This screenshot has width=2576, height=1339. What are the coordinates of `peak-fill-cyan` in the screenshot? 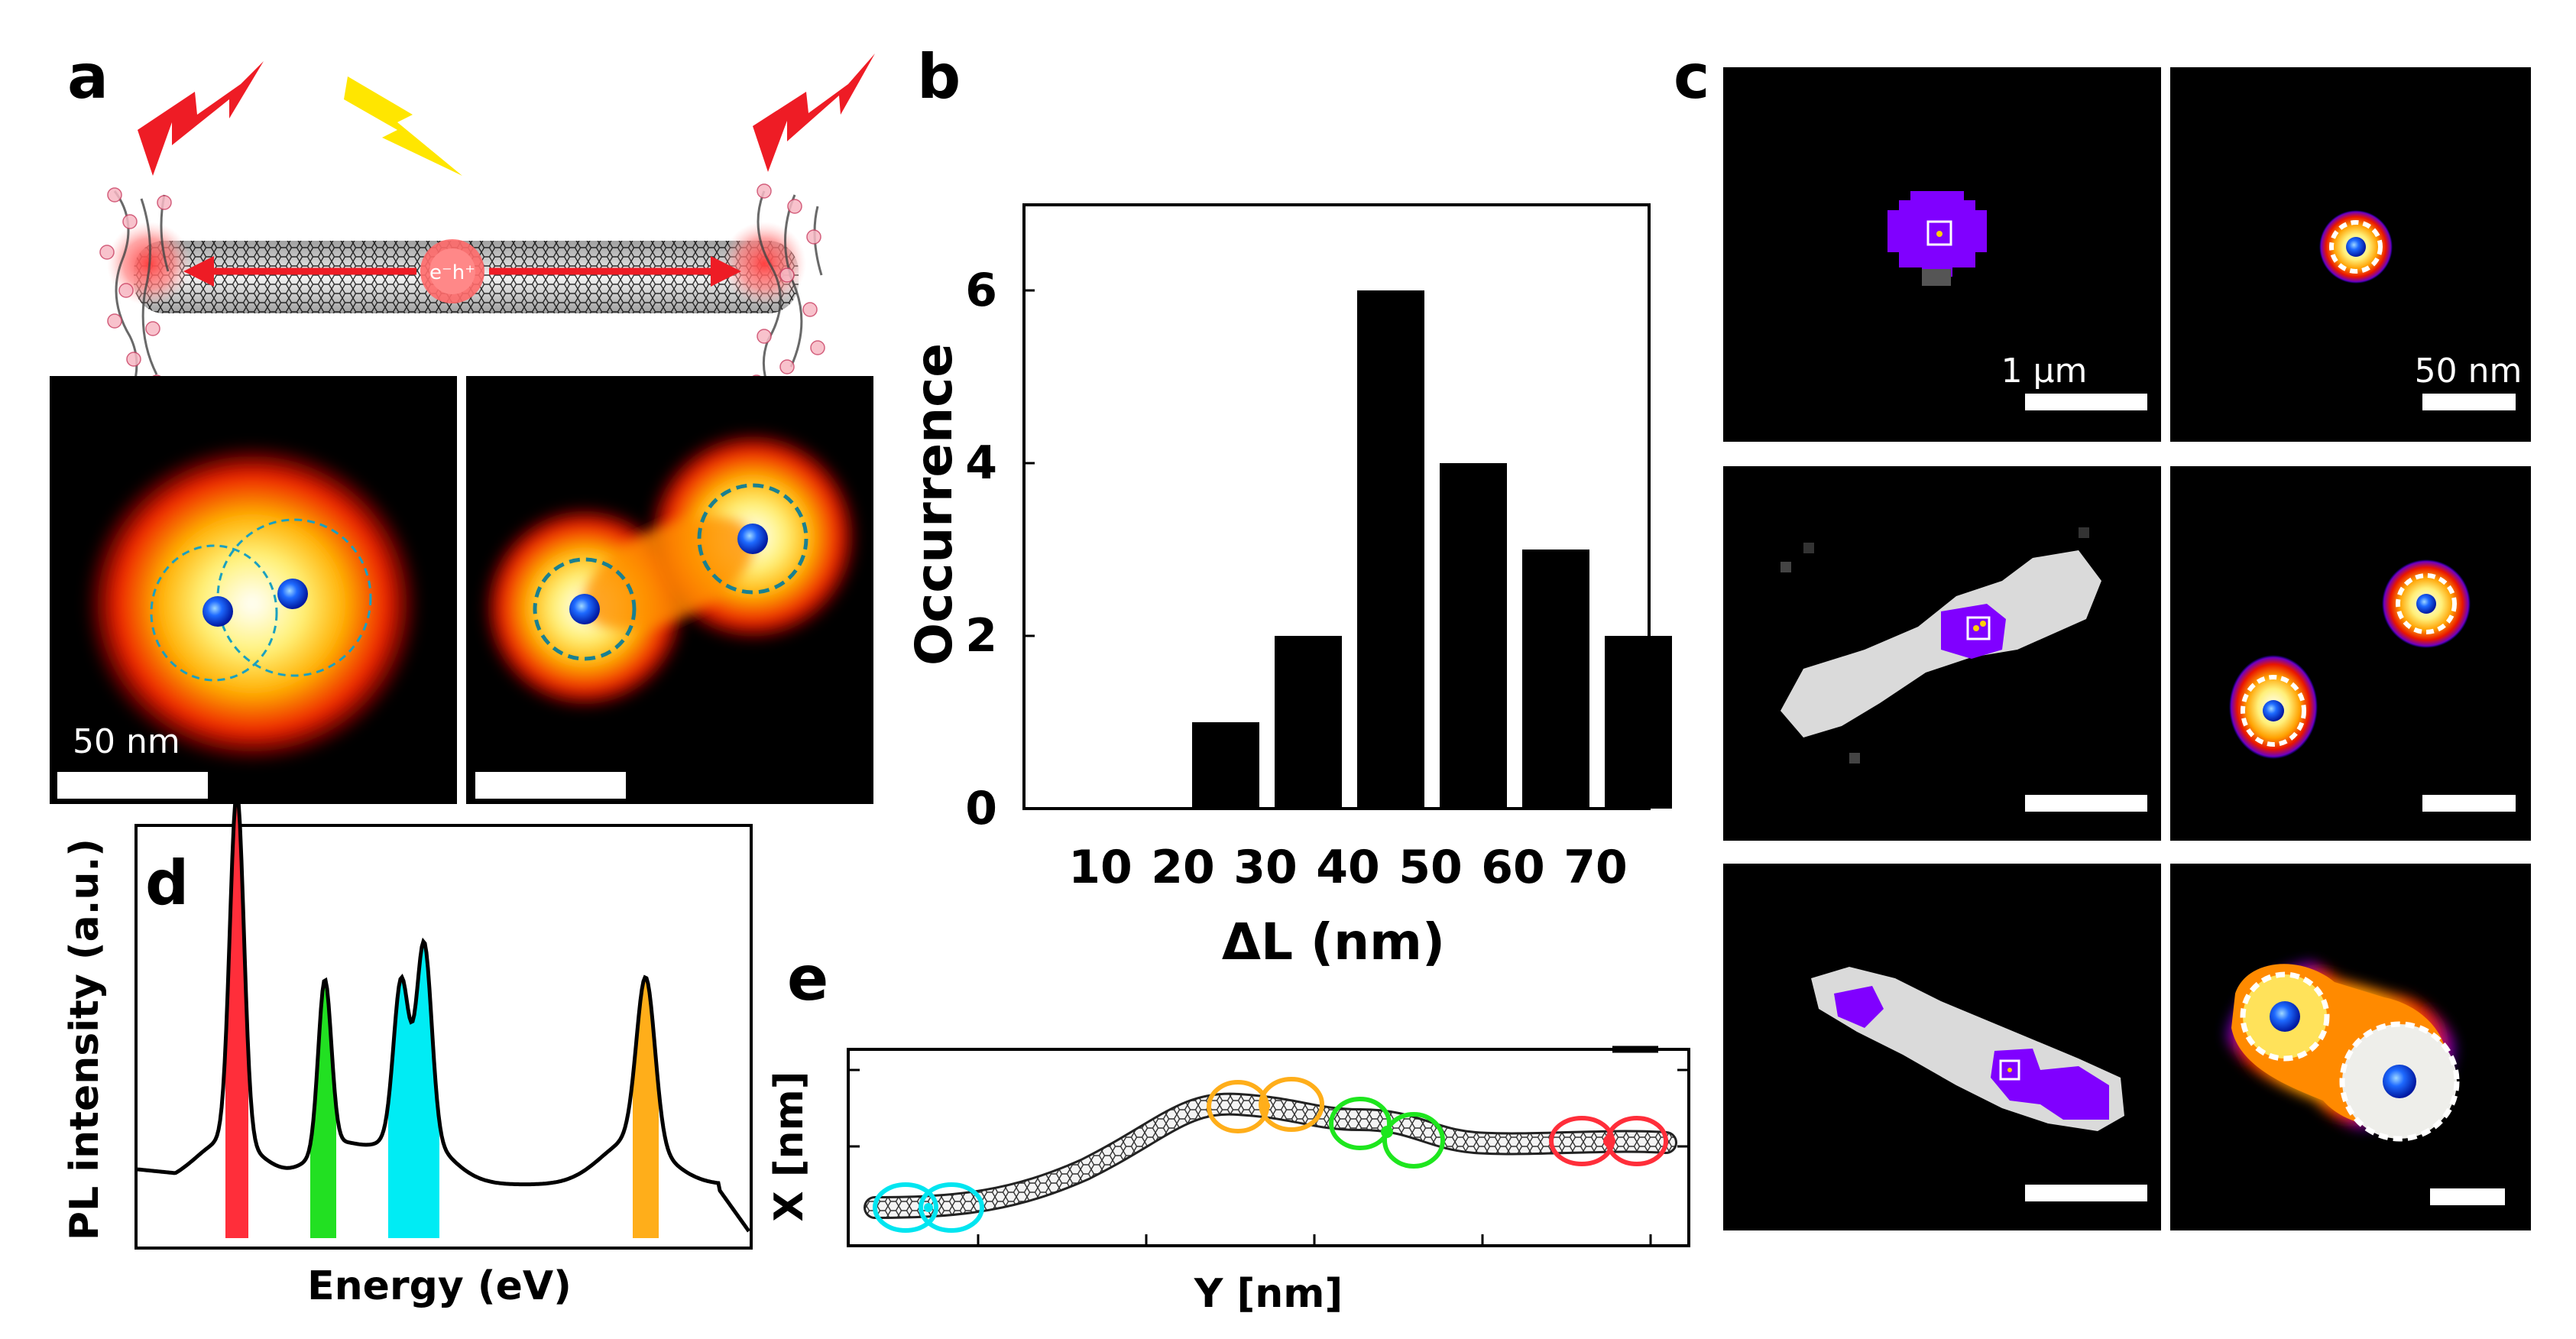 It's located at (413, 1090).